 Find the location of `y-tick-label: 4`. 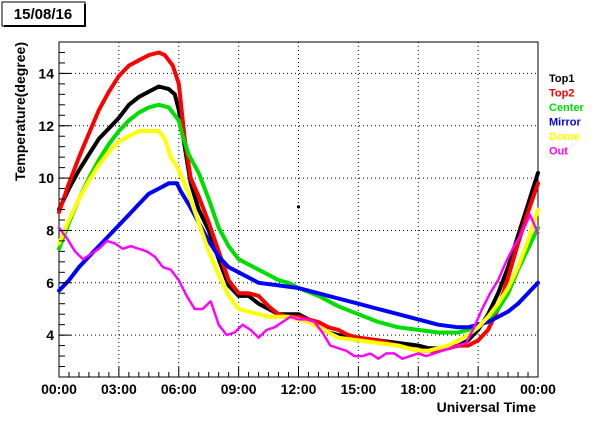

y-tick-label: 4 is located at coordinates (50, 335).